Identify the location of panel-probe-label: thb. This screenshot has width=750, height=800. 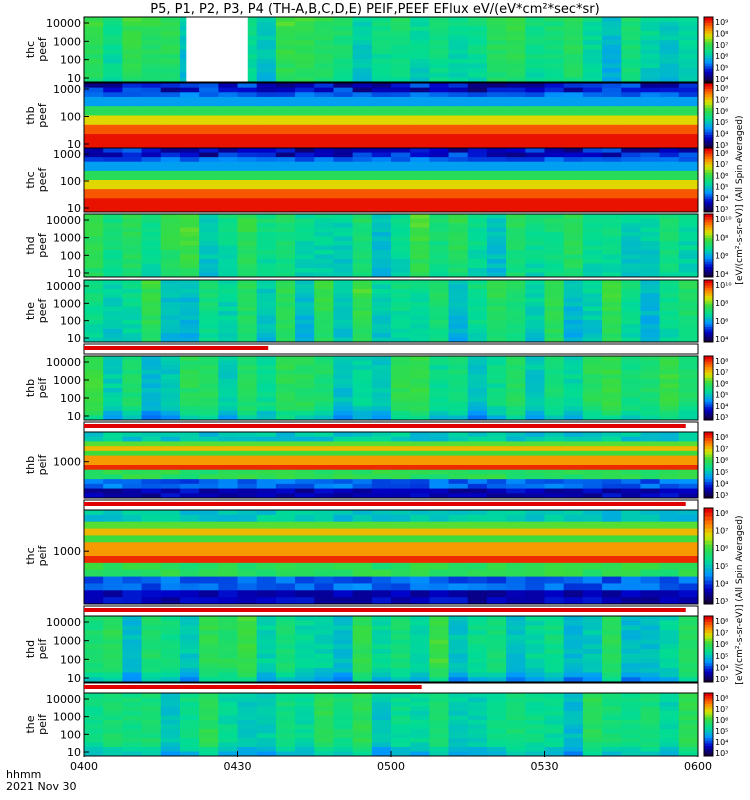
(30, 115).